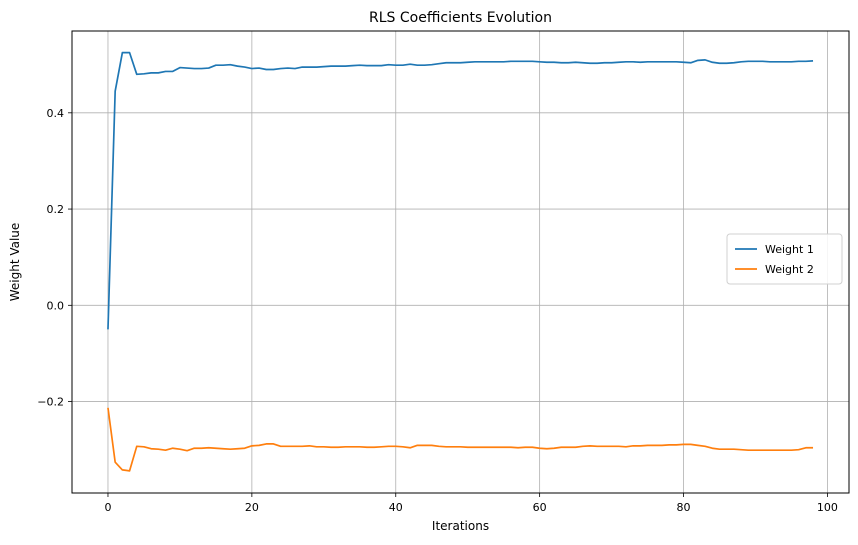  I want to click on x-tick-label: 40, so click(396, 507).